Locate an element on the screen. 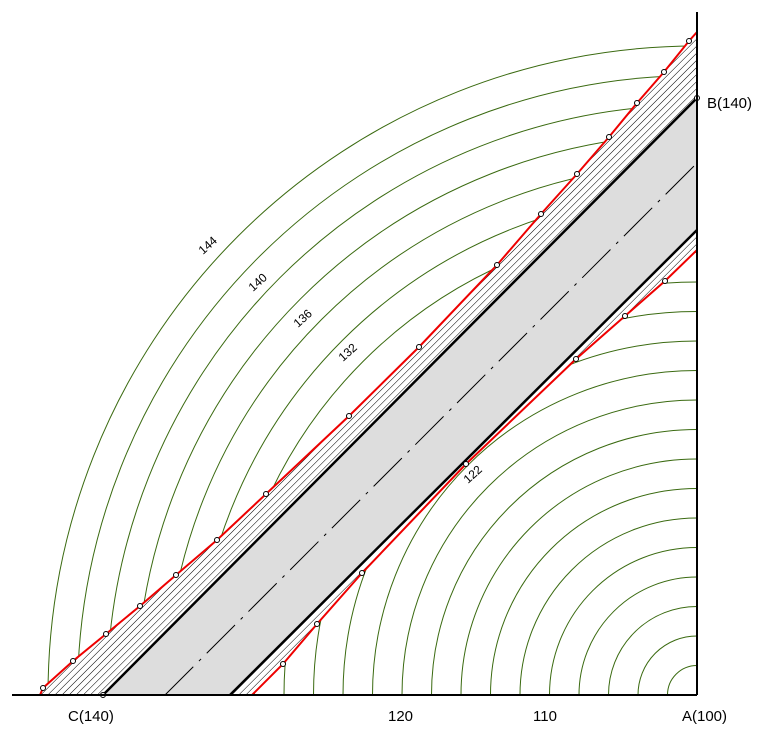  point-label: B(140) is located at coordinates (729, 103).